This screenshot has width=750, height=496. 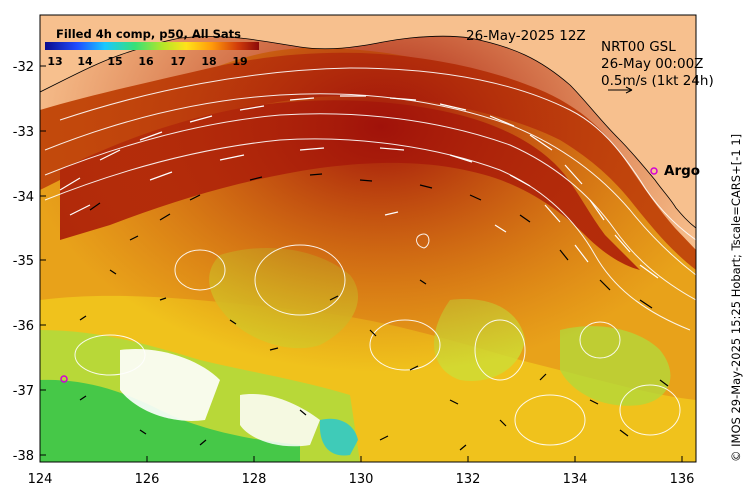 What do you see at coordinates (23, 67) in the screenshot?
I see `lat-tick-label: -32` at bounding box center [23, 67].